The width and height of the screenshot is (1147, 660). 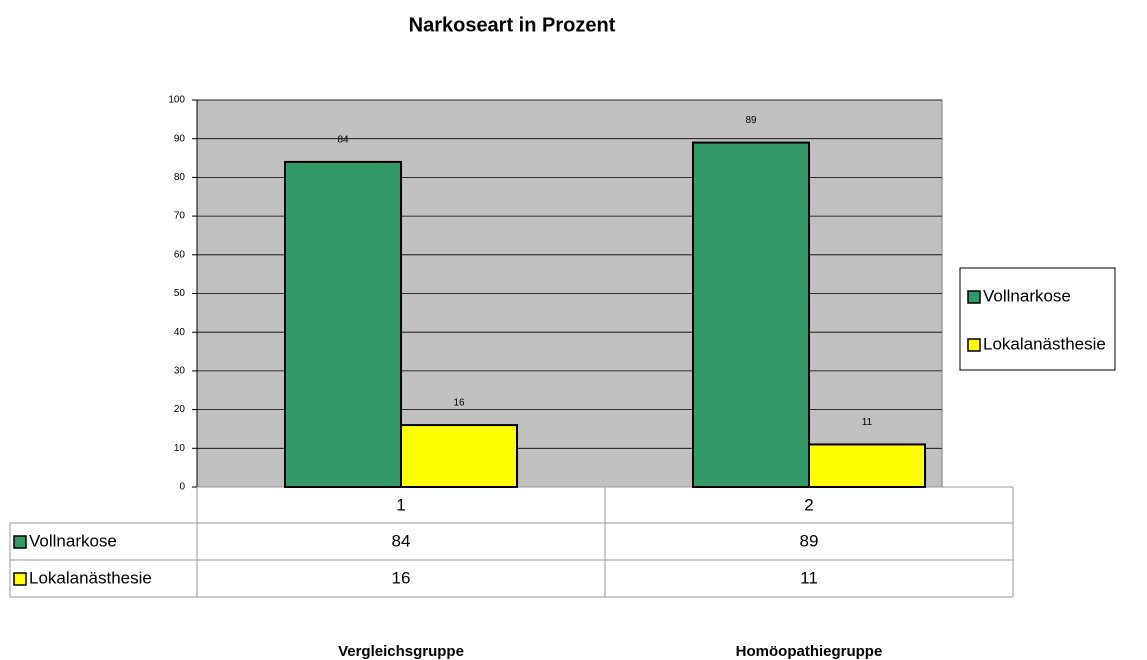 I want to click on table-value: 16, so click(x=401, y=577).